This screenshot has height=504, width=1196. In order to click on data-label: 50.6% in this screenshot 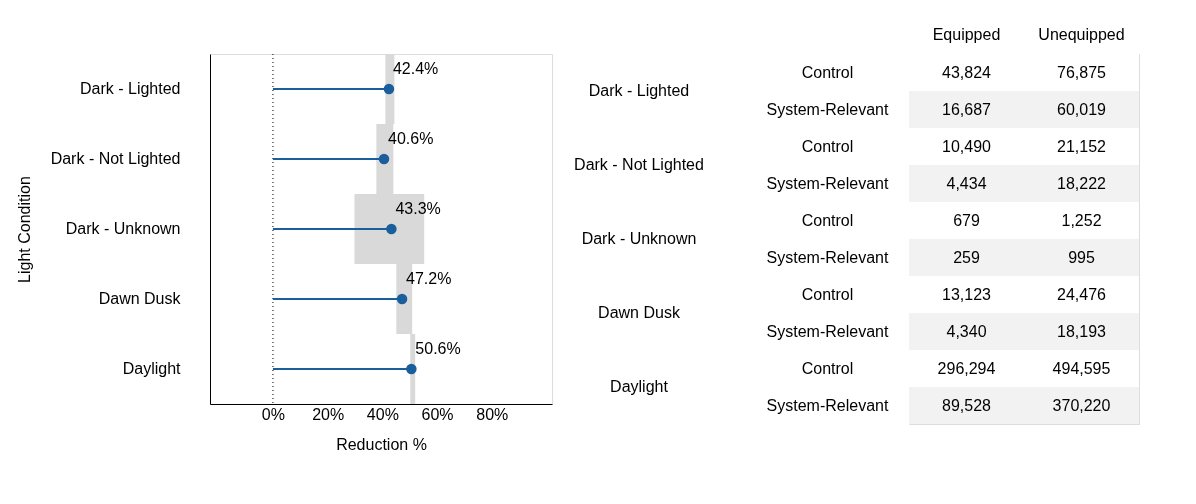, I will do `click(438, 348)`.